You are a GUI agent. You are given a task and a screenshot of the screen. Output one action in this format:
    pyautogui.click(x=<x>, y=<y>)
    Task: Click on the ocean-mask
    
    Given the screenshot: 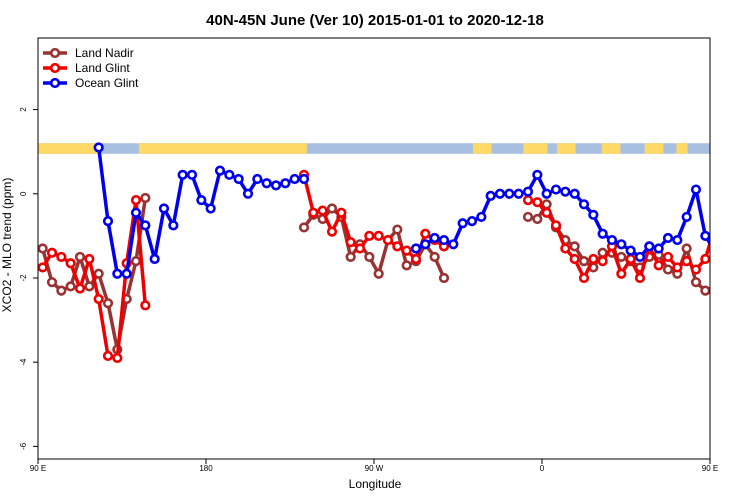 What is the action you would take?
    pyautogui.click(x=374, y=148)
    